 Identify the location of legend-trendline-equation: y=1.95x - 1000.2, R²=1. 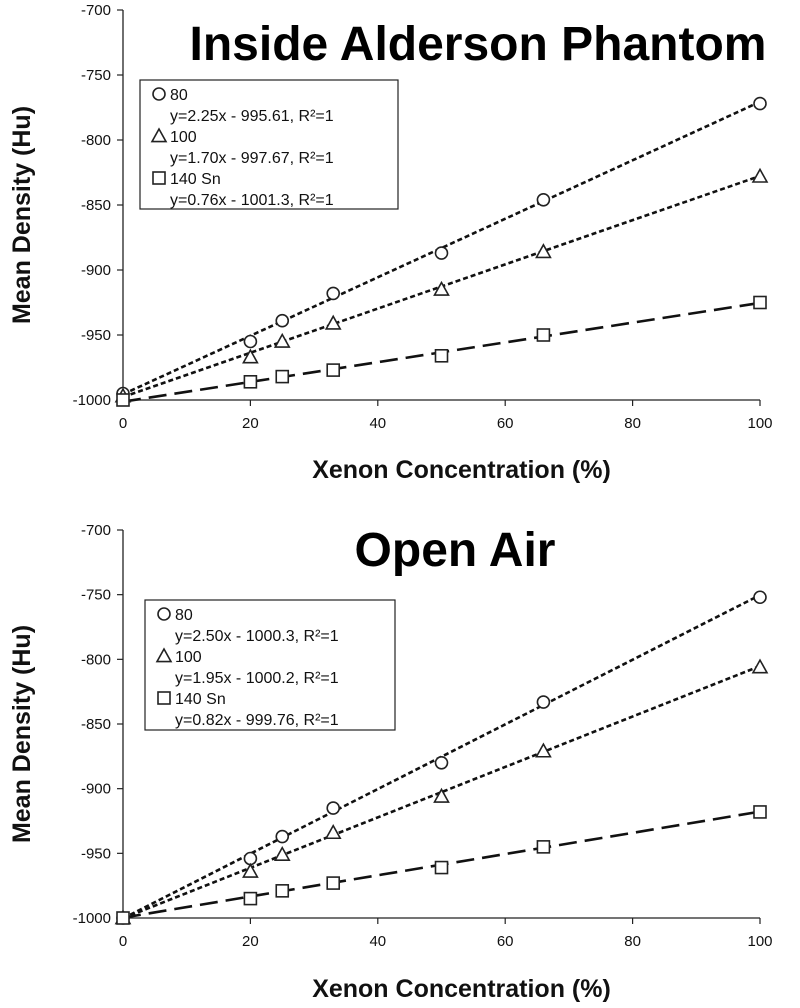
(257, 678).